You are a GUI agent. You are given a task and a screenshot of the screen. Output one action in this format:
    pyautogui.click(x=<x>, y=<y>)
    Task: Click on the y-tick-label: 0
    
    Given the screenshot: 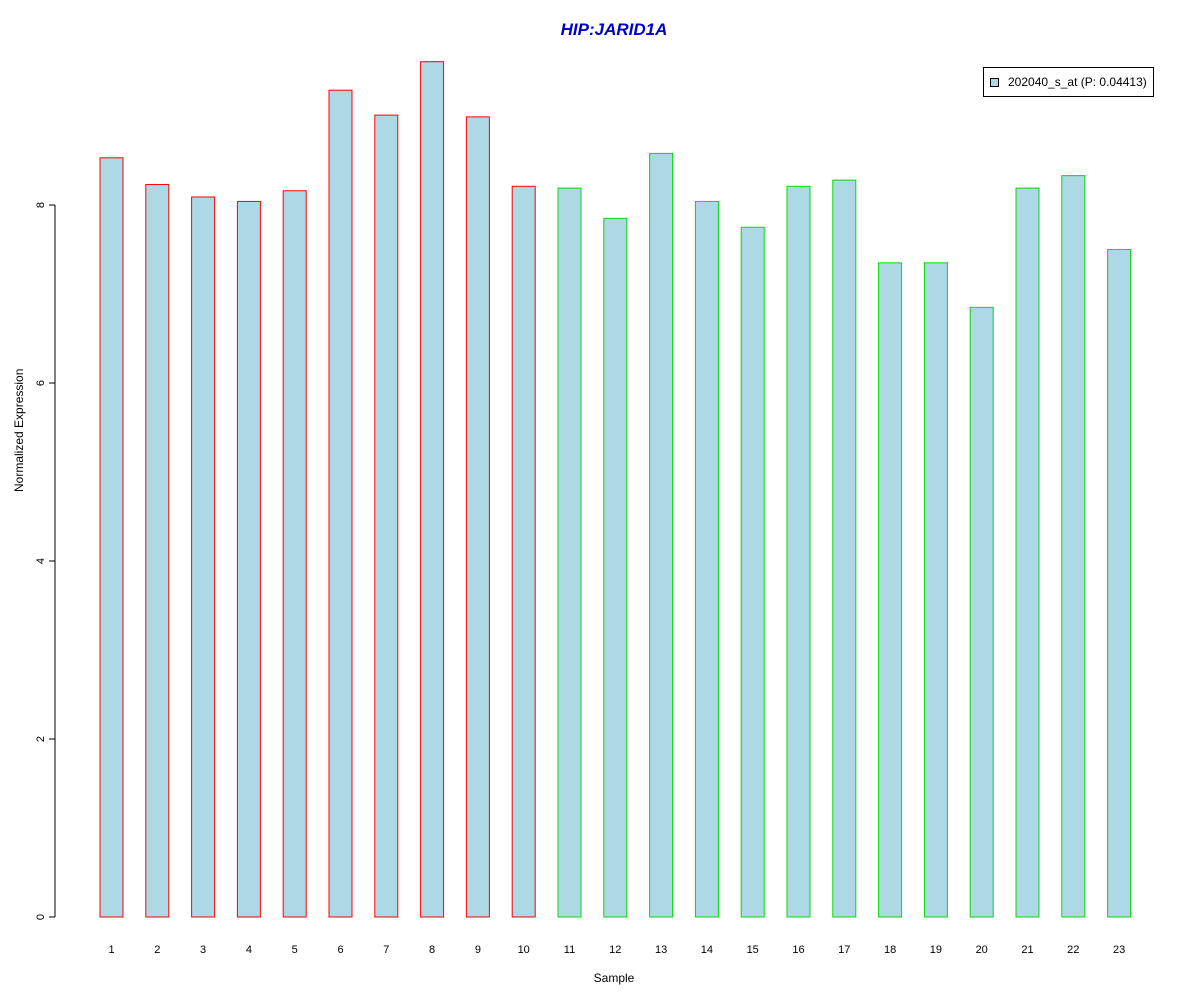 What is the action you would take?
    pyautogui.click(x=41, y=917)
    